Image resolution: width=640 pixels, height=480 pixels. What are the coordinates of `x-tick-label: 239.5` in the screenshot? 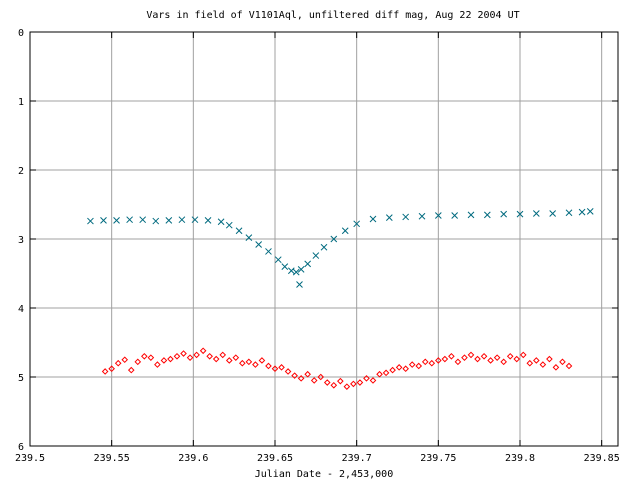 It's located at (30, 458).